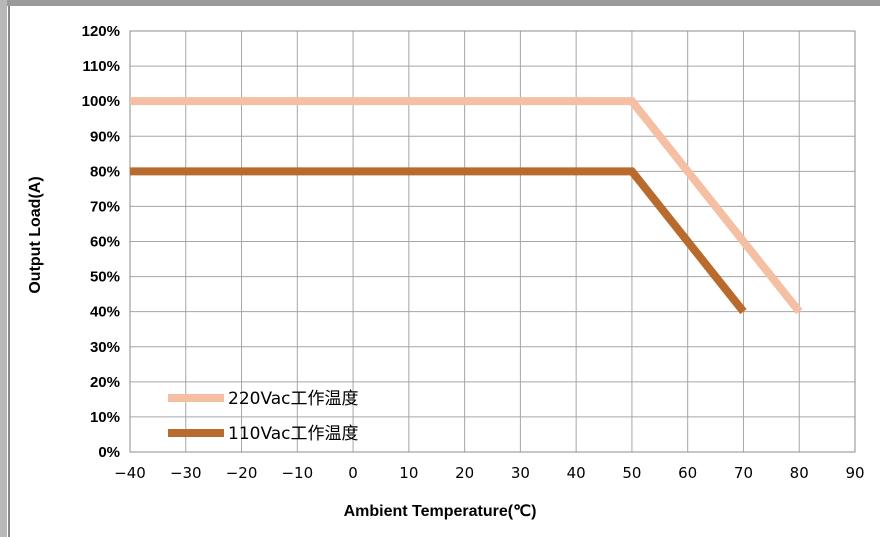  Describe the element at coordinates (101, 66) in the screenshot. I see `y-tick-label: 110%` at that location.